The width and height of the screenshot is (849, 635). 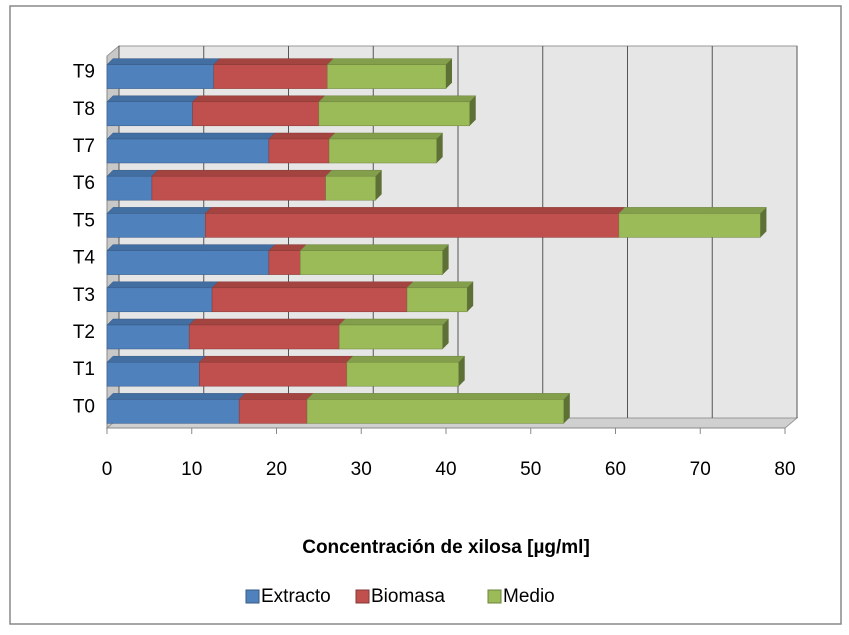 I want to click on y-tick-label: T4, so click(x=84, y=258).